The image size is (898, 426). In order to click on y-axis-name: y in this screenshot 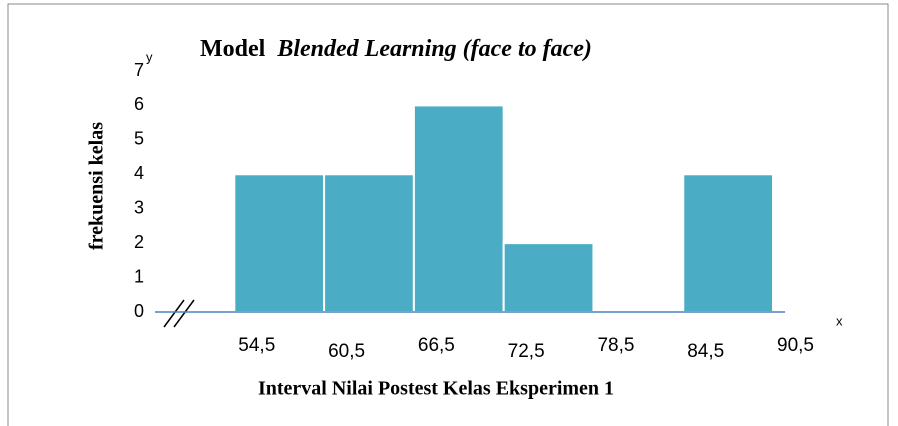, I will do `click(149, 56)`.